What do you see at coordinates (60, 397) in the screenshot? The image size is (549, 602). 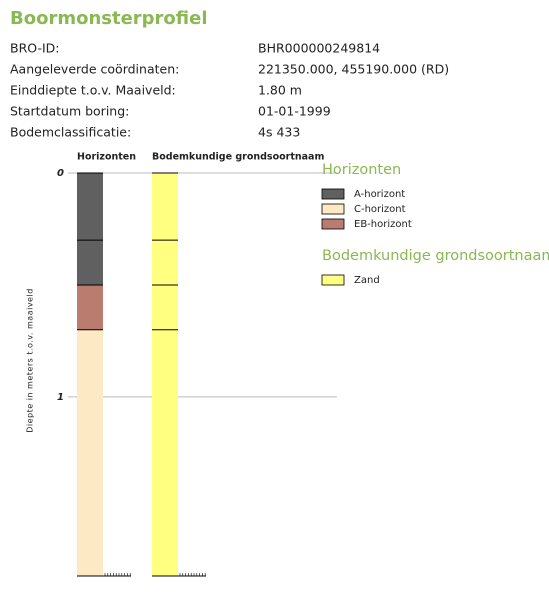 I see `y-tick-label: 1` at bounding box center [60, 397].